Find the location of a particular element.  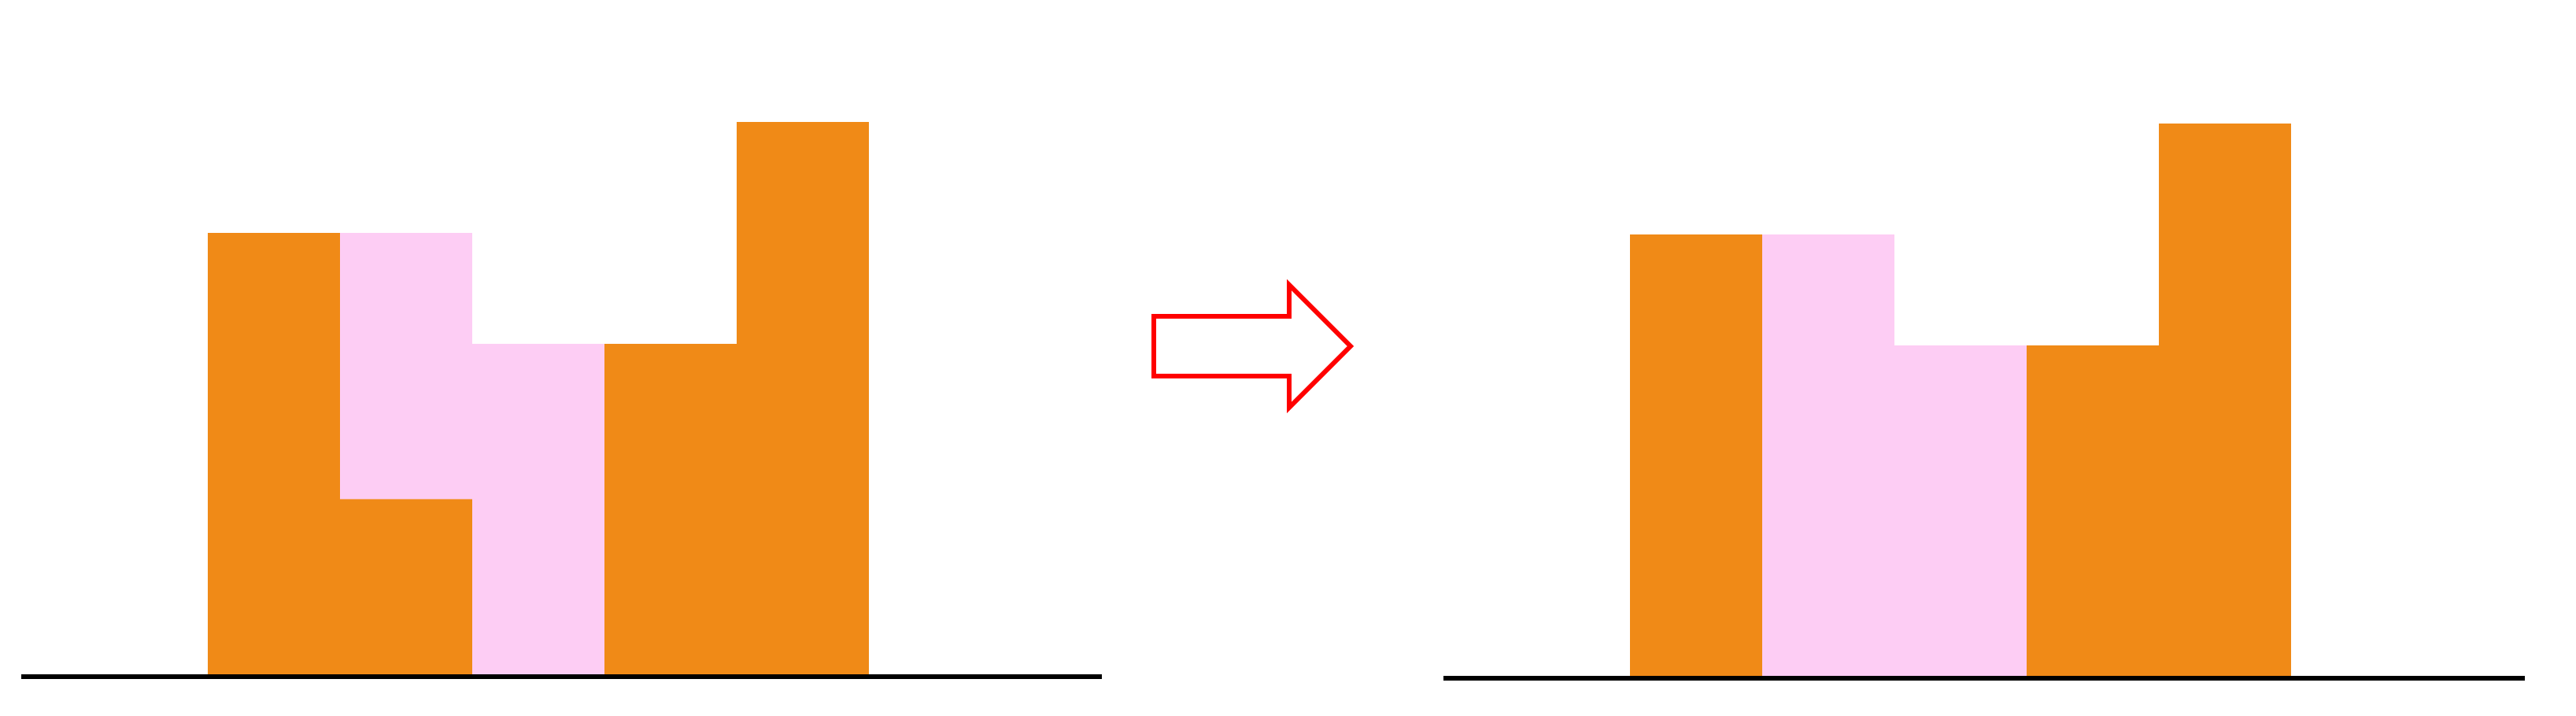

right-arrow-icon is located at coordinates (1253, 346).